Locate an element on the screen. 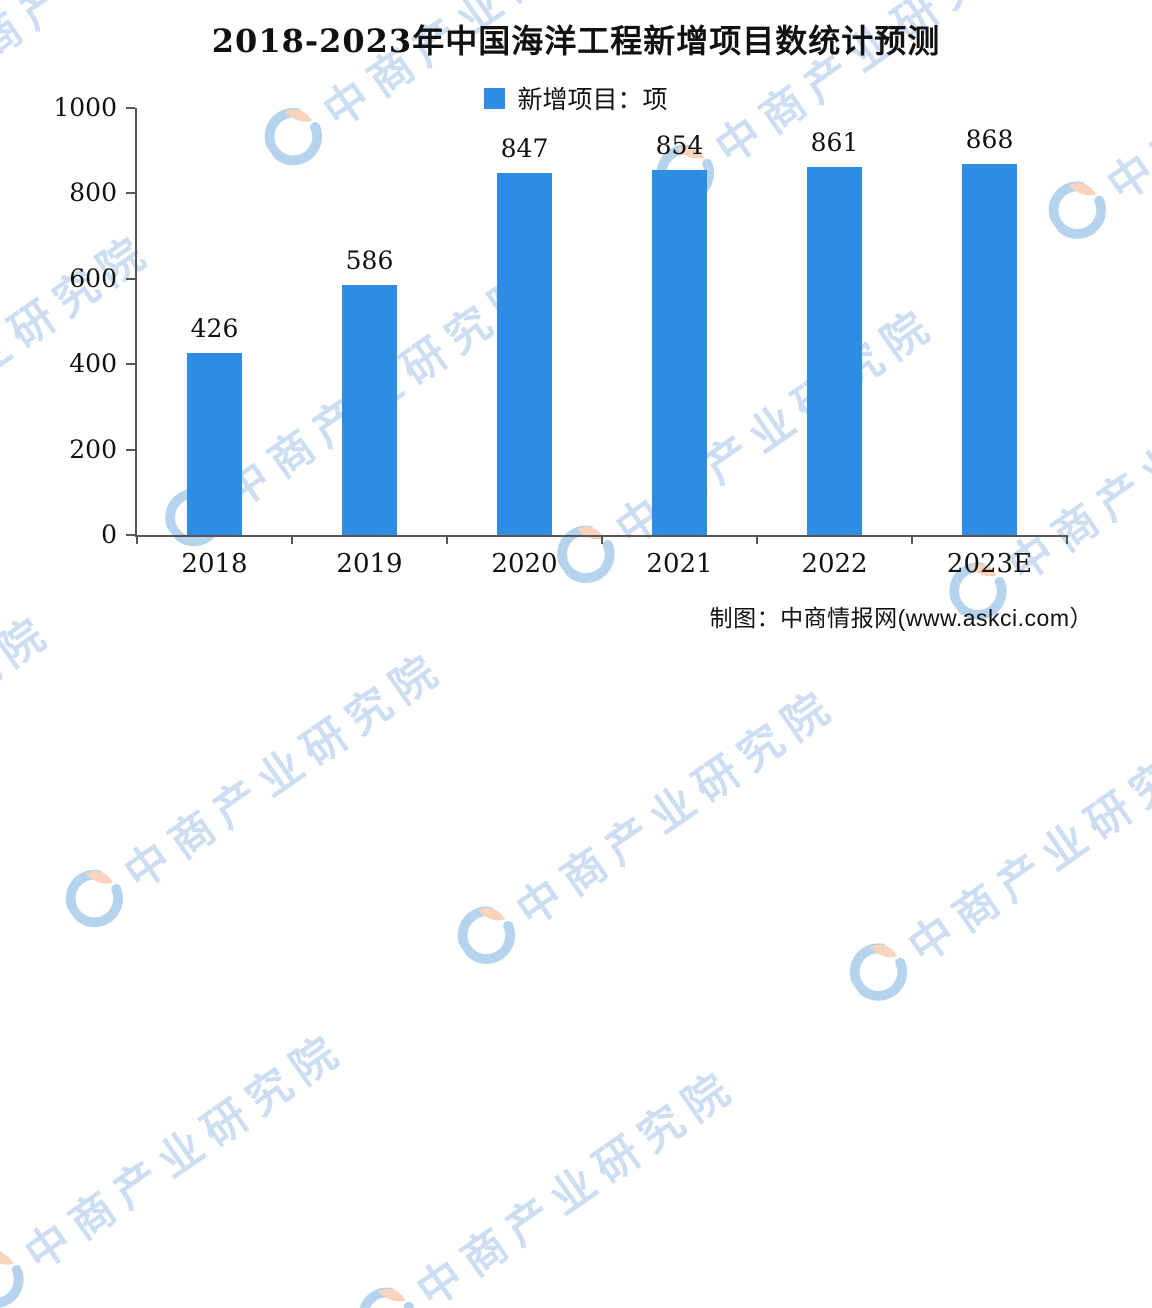  y-axis-tick-label: 600 is located at coordinates (93, 278).